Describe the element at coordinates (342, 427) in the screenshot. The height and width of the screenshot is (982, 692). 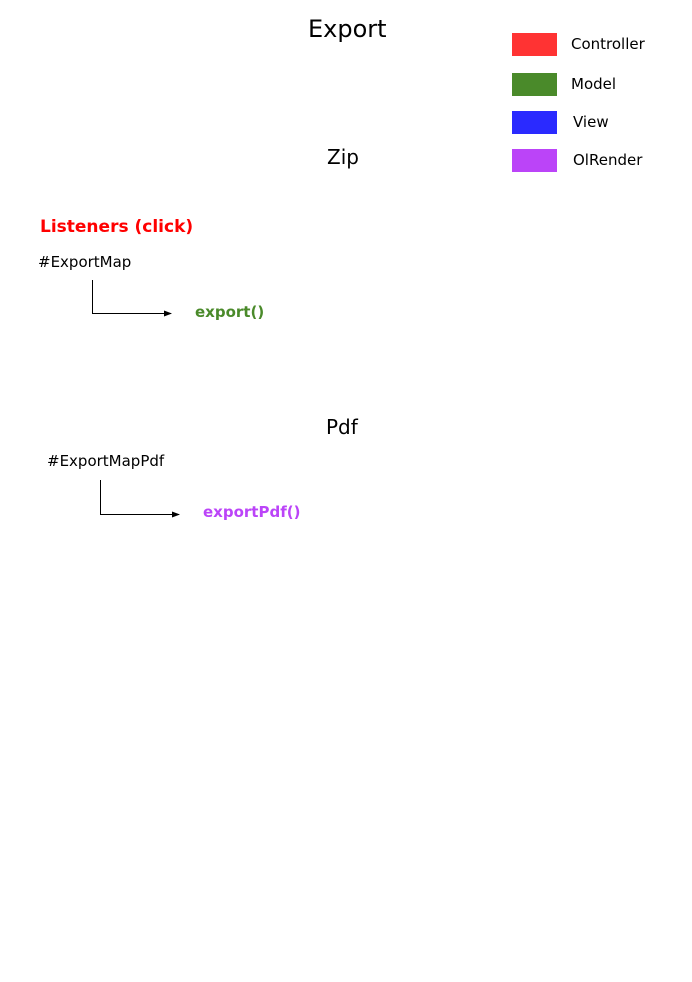
I see `pdf-heading: Pdf` at that location.